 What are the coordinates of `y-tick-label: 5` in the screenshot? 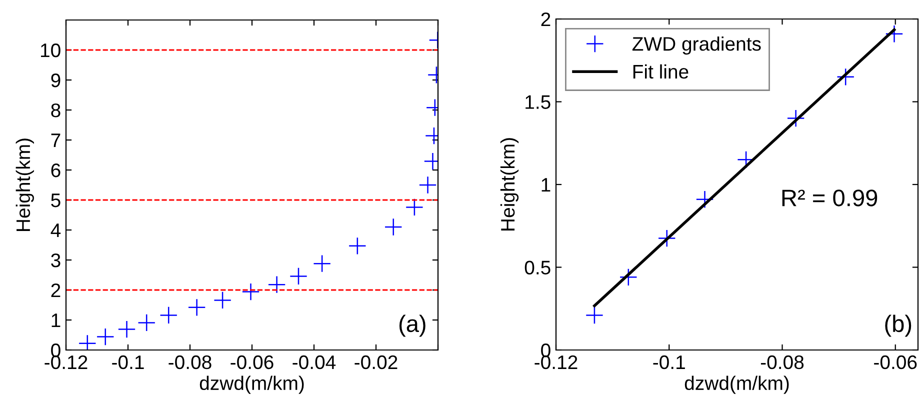 It's located at (55, 201).